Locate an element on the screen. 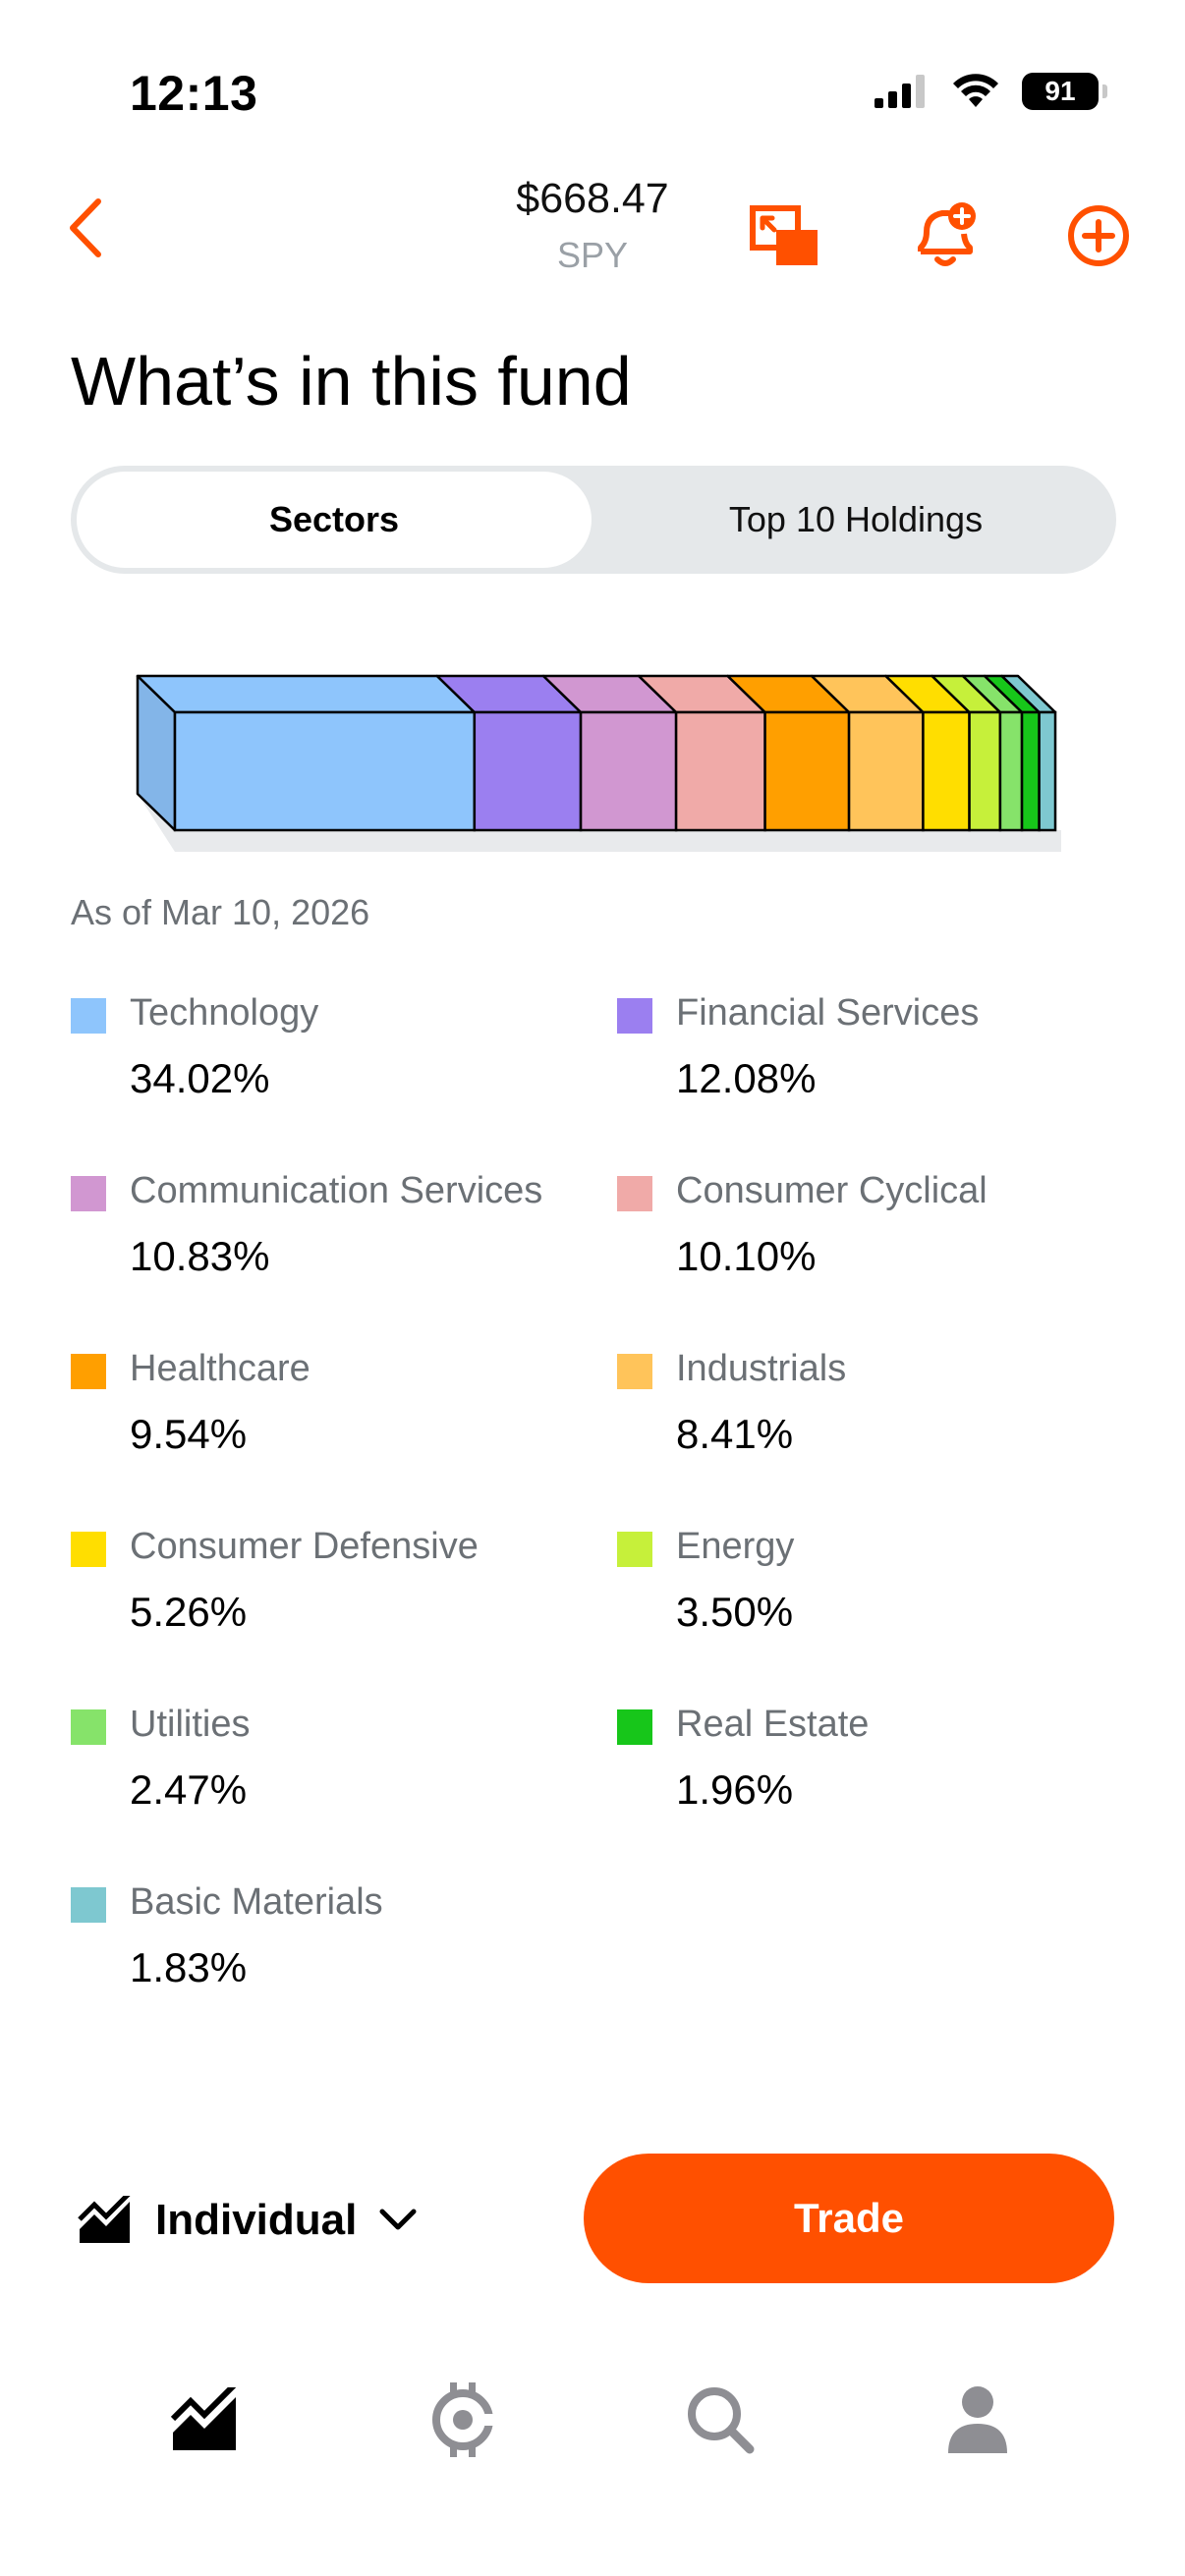 This screenshot has width=1185, height=2576. sector-bar-svg is located at coordinates (598, 763).